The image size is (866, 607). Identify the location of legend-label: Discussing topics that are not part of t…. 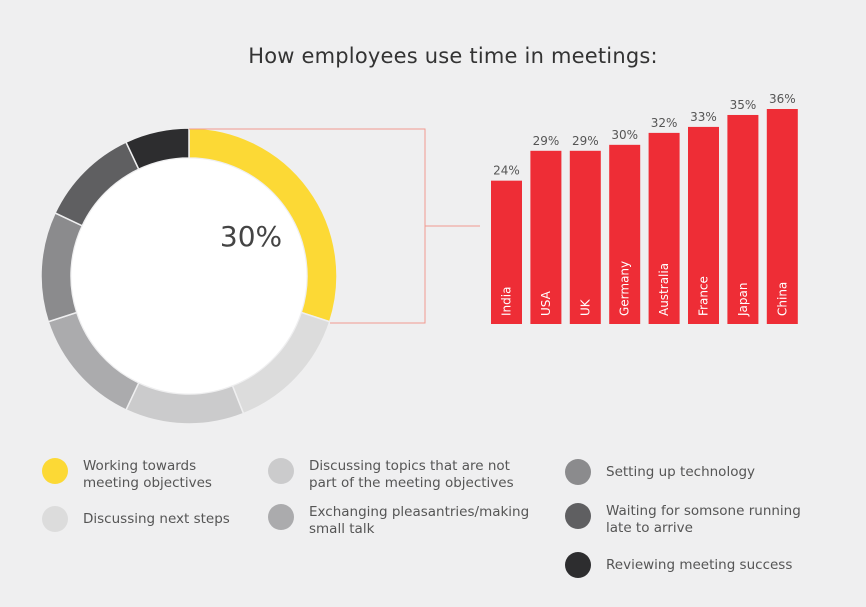
(411, 474).